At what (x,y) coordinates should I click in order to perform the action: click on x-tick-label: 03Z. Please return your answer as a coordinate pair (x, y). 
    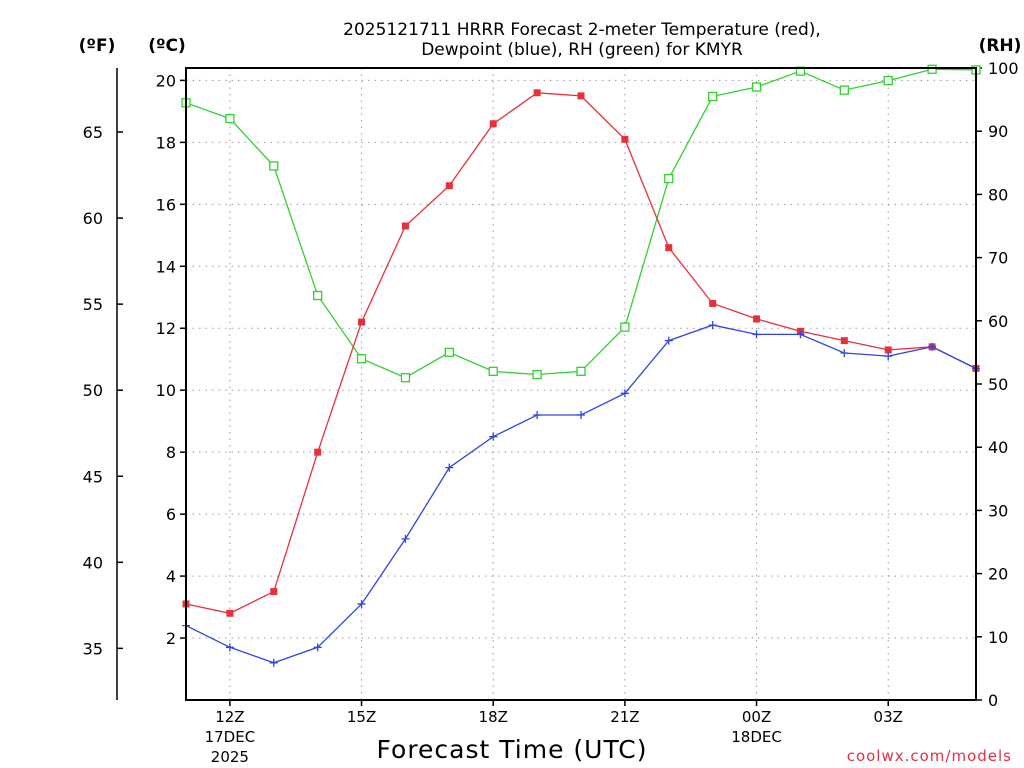
    Looking at the image, I should click on (888, 717).